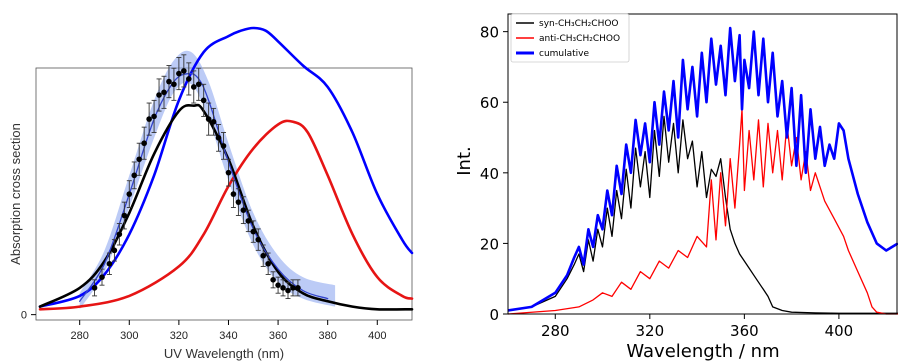  What do you see at coordinates (464, 161) in the screenshot?
I see `right-y-axis-label: Int.` at bounding box center [464, 161].